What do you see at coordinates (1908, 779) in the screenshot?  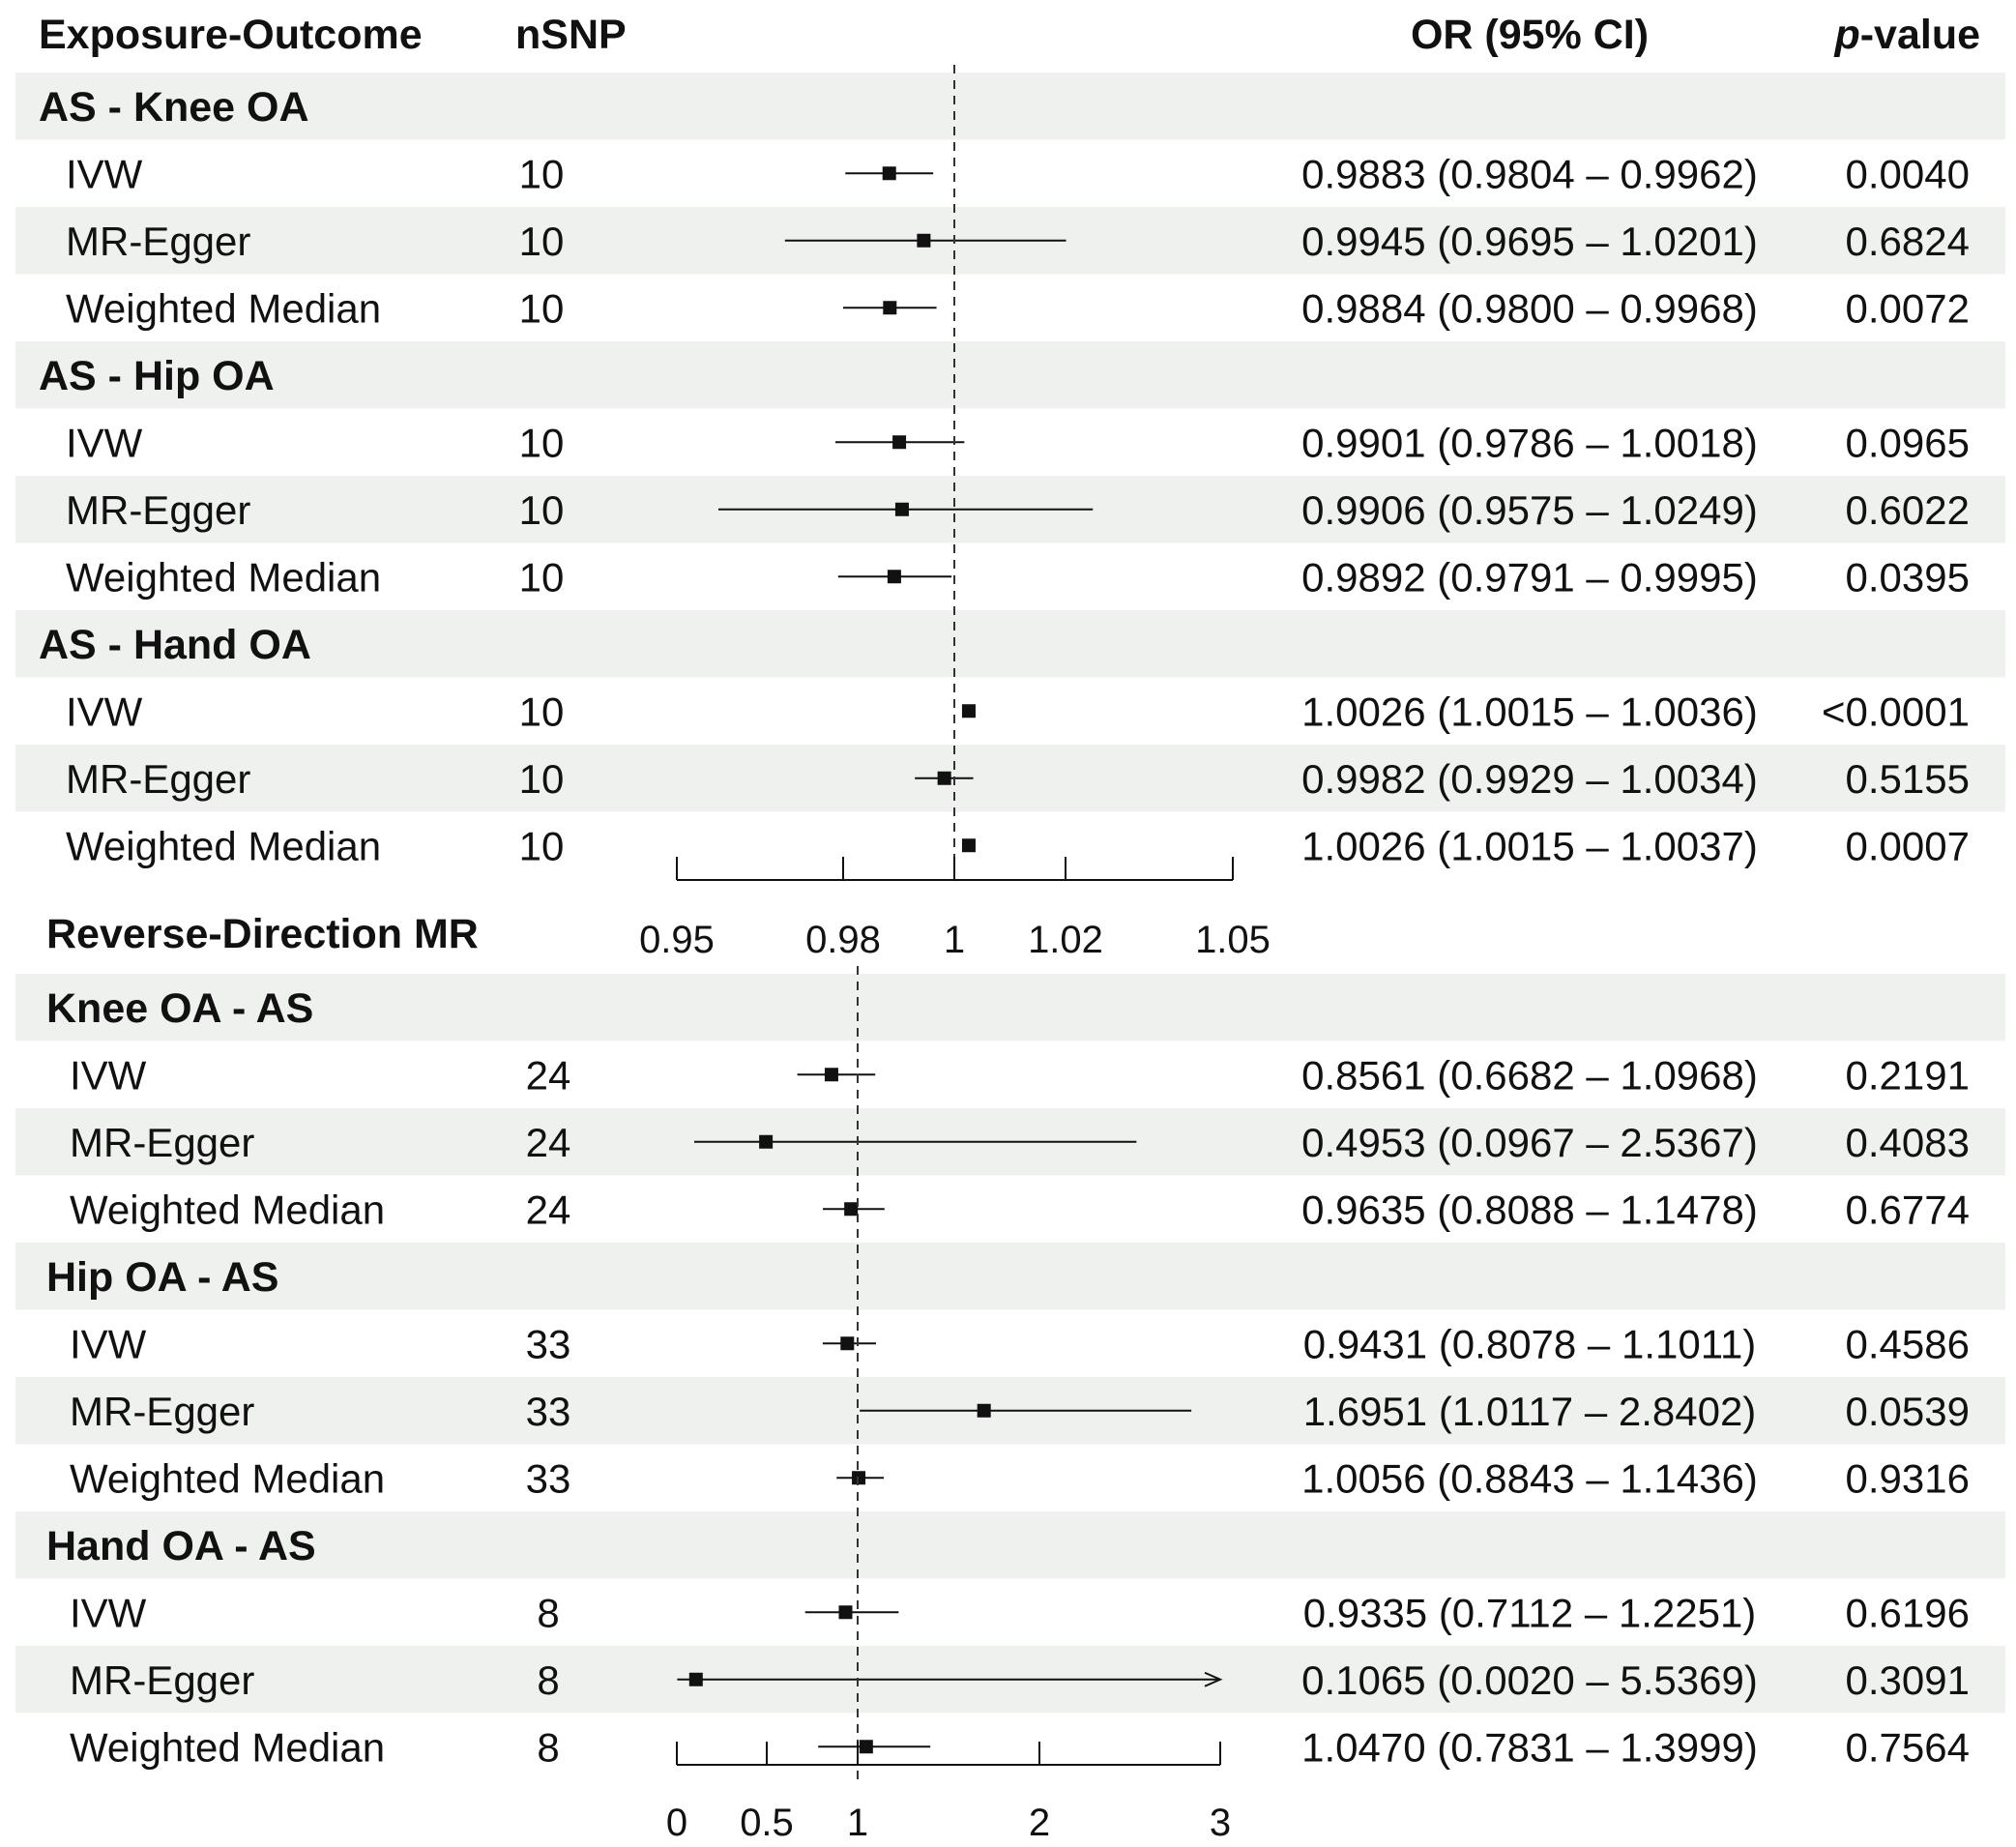 I see `p-value: 0.5155` at bounding box center [1908, 779].